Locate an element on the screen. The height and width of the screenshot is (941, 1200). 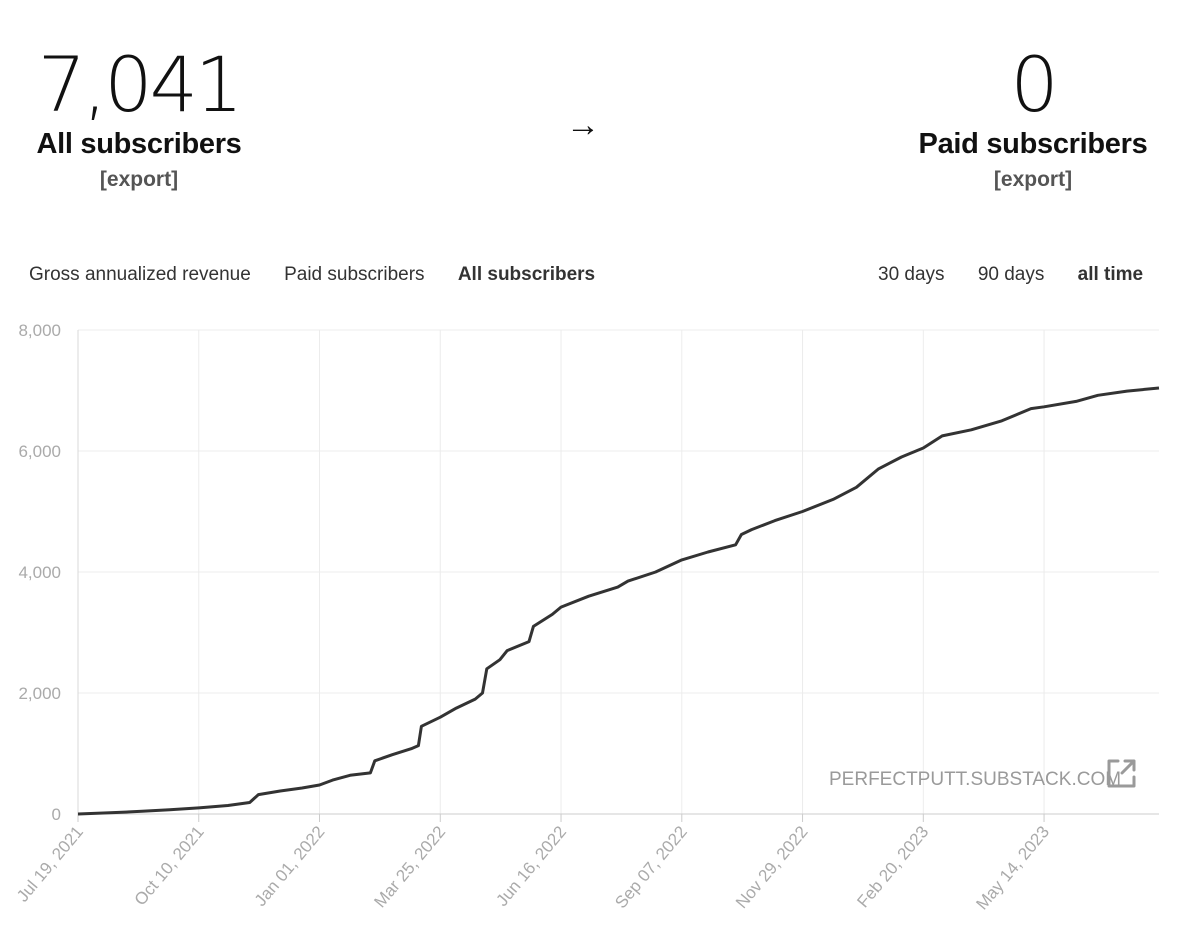
y-tick-label: 0 is located at coordinates (56, 814).